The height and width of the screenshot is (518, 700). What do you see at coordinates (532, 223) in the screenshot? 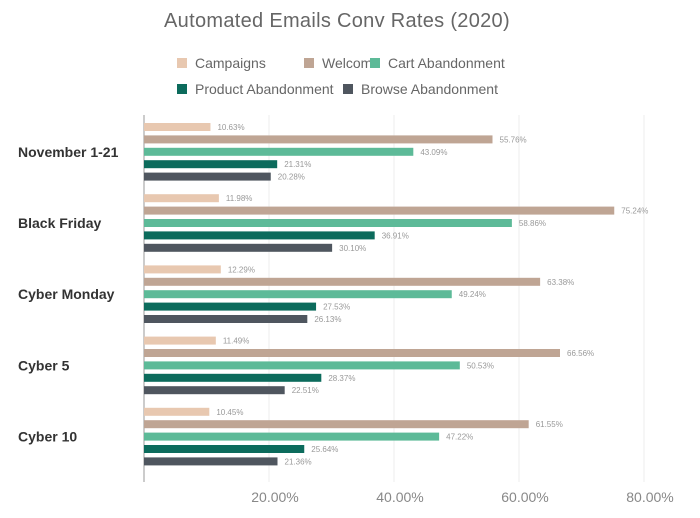
I see `data-label: 58.86%` at bounding box center [532, 223].